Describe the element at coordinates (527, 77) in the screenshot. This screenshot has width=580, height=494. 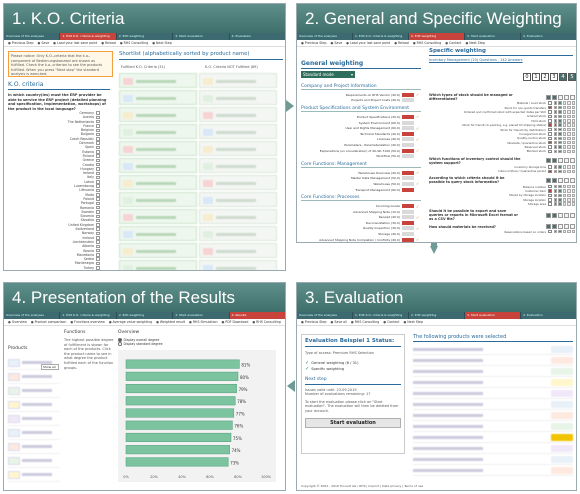
I see `scale-value: 0` at that location.